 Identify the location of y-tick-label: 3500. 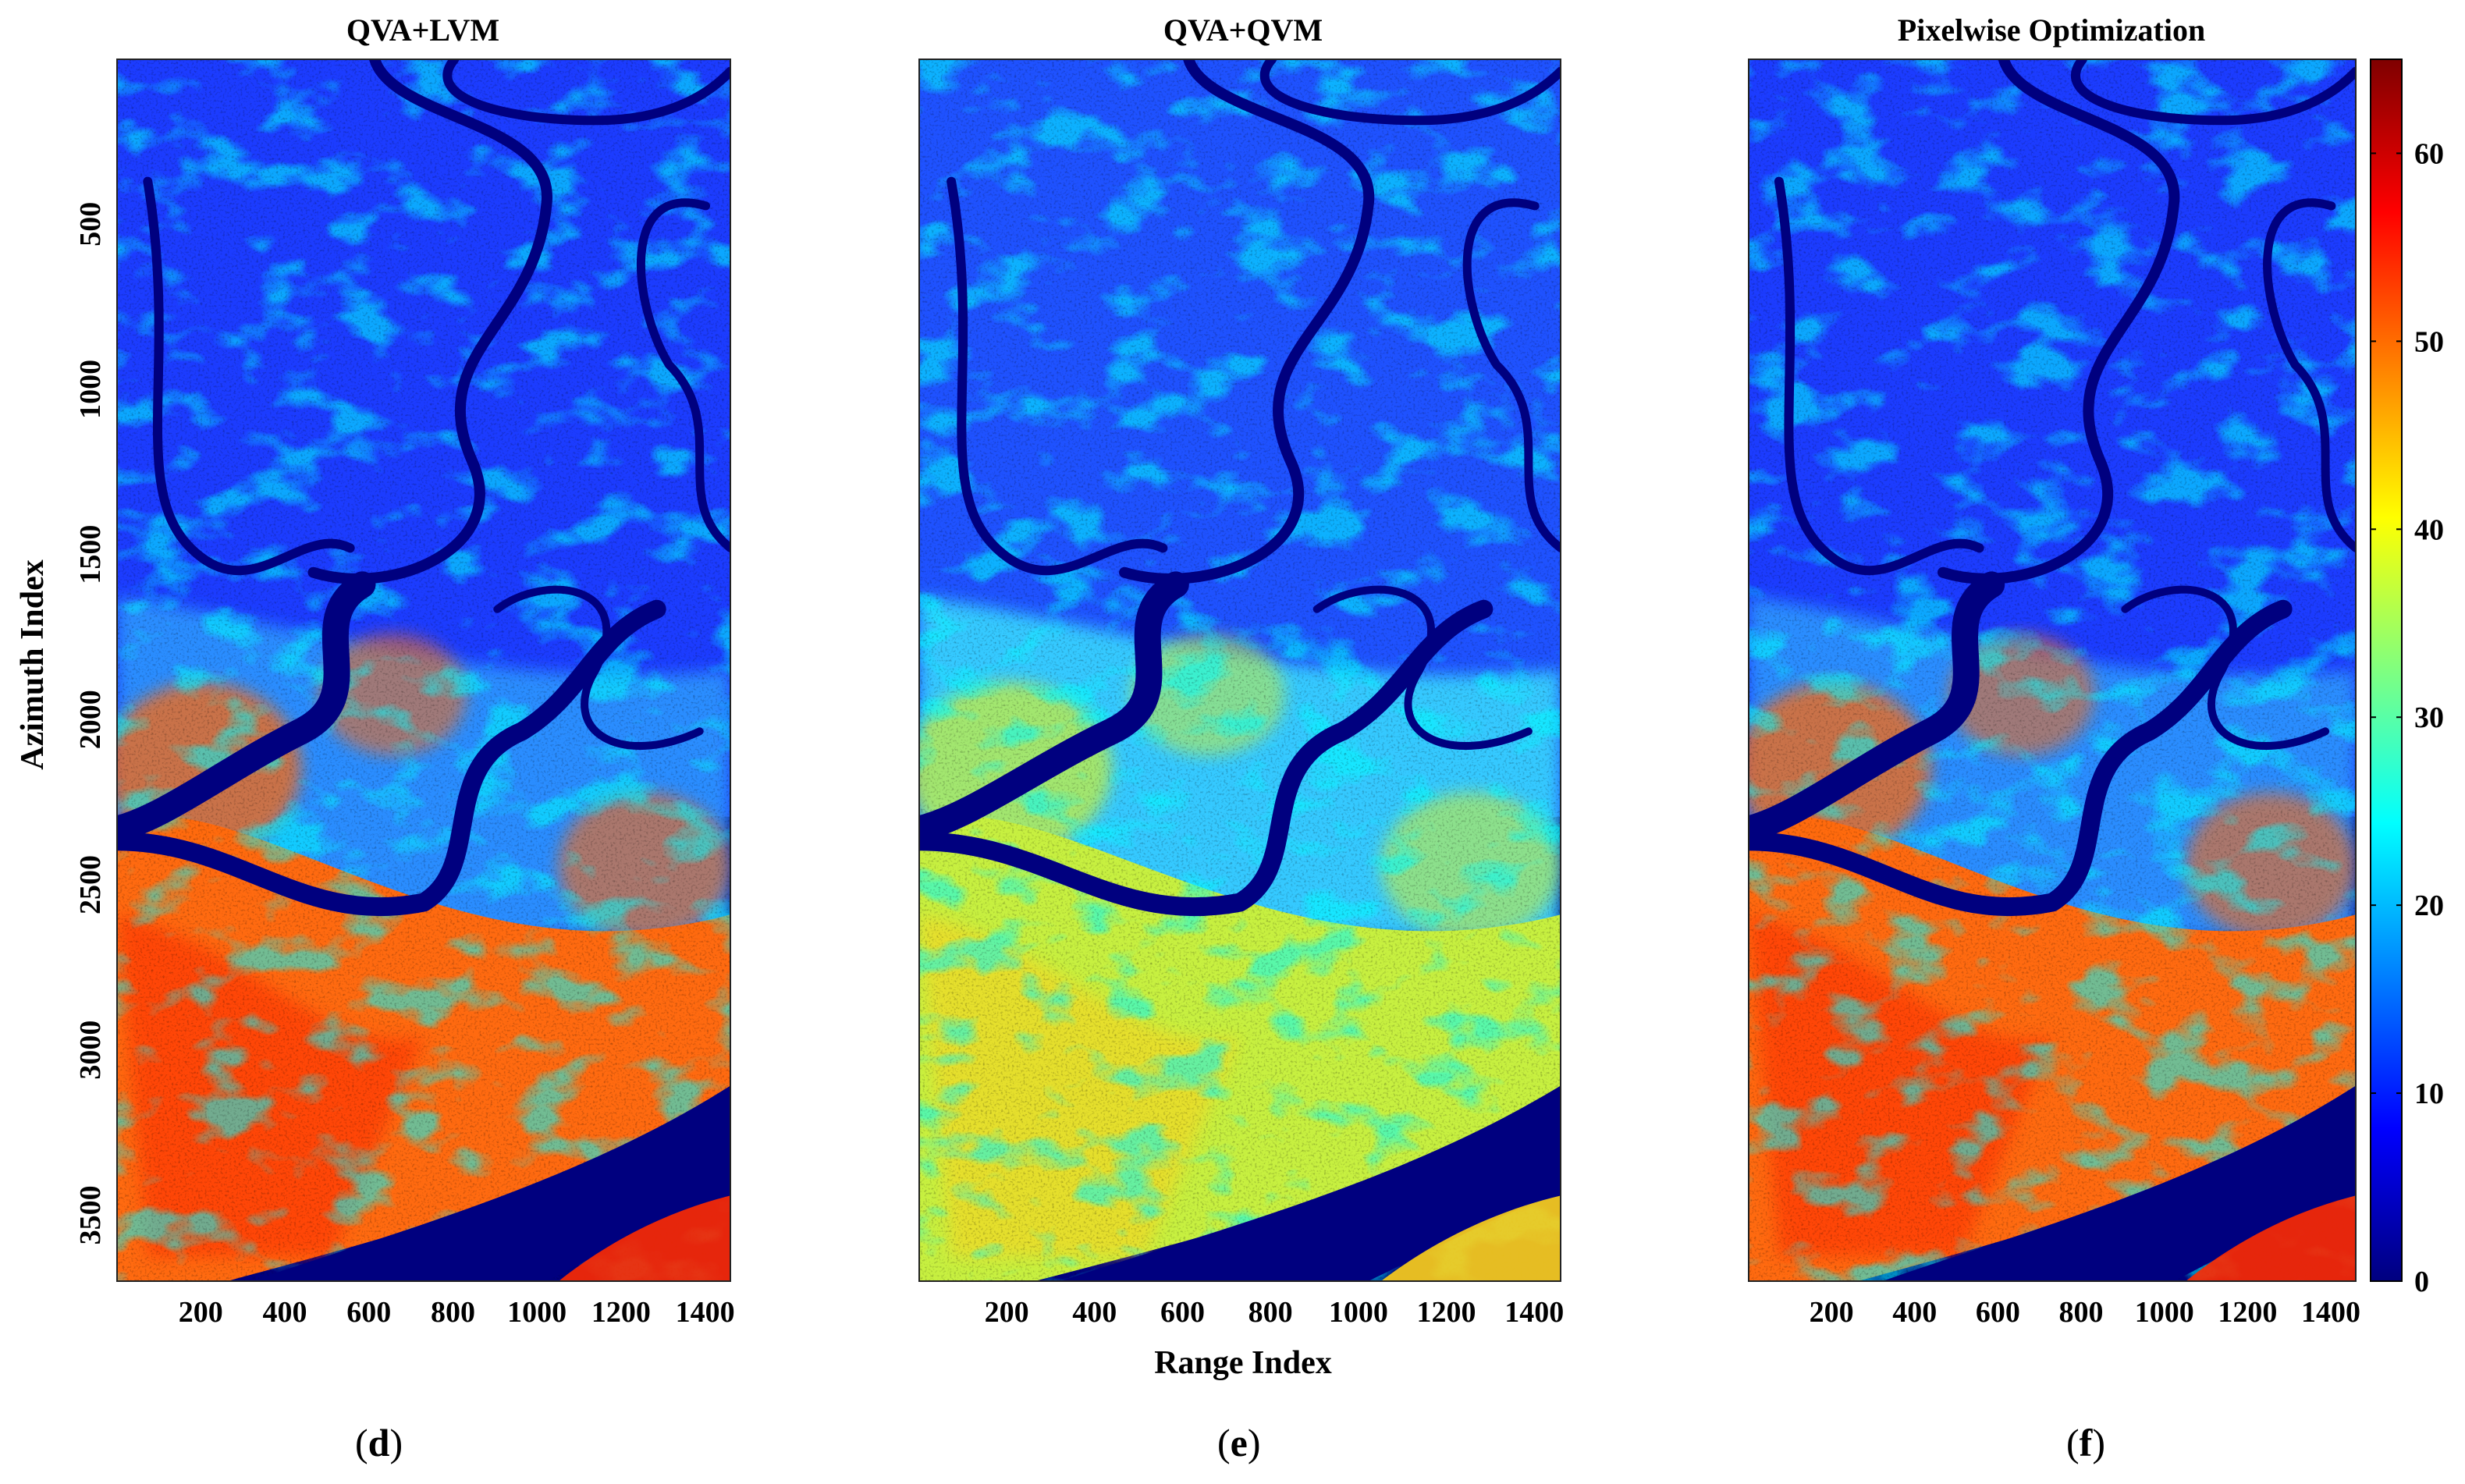
(90, 1215).